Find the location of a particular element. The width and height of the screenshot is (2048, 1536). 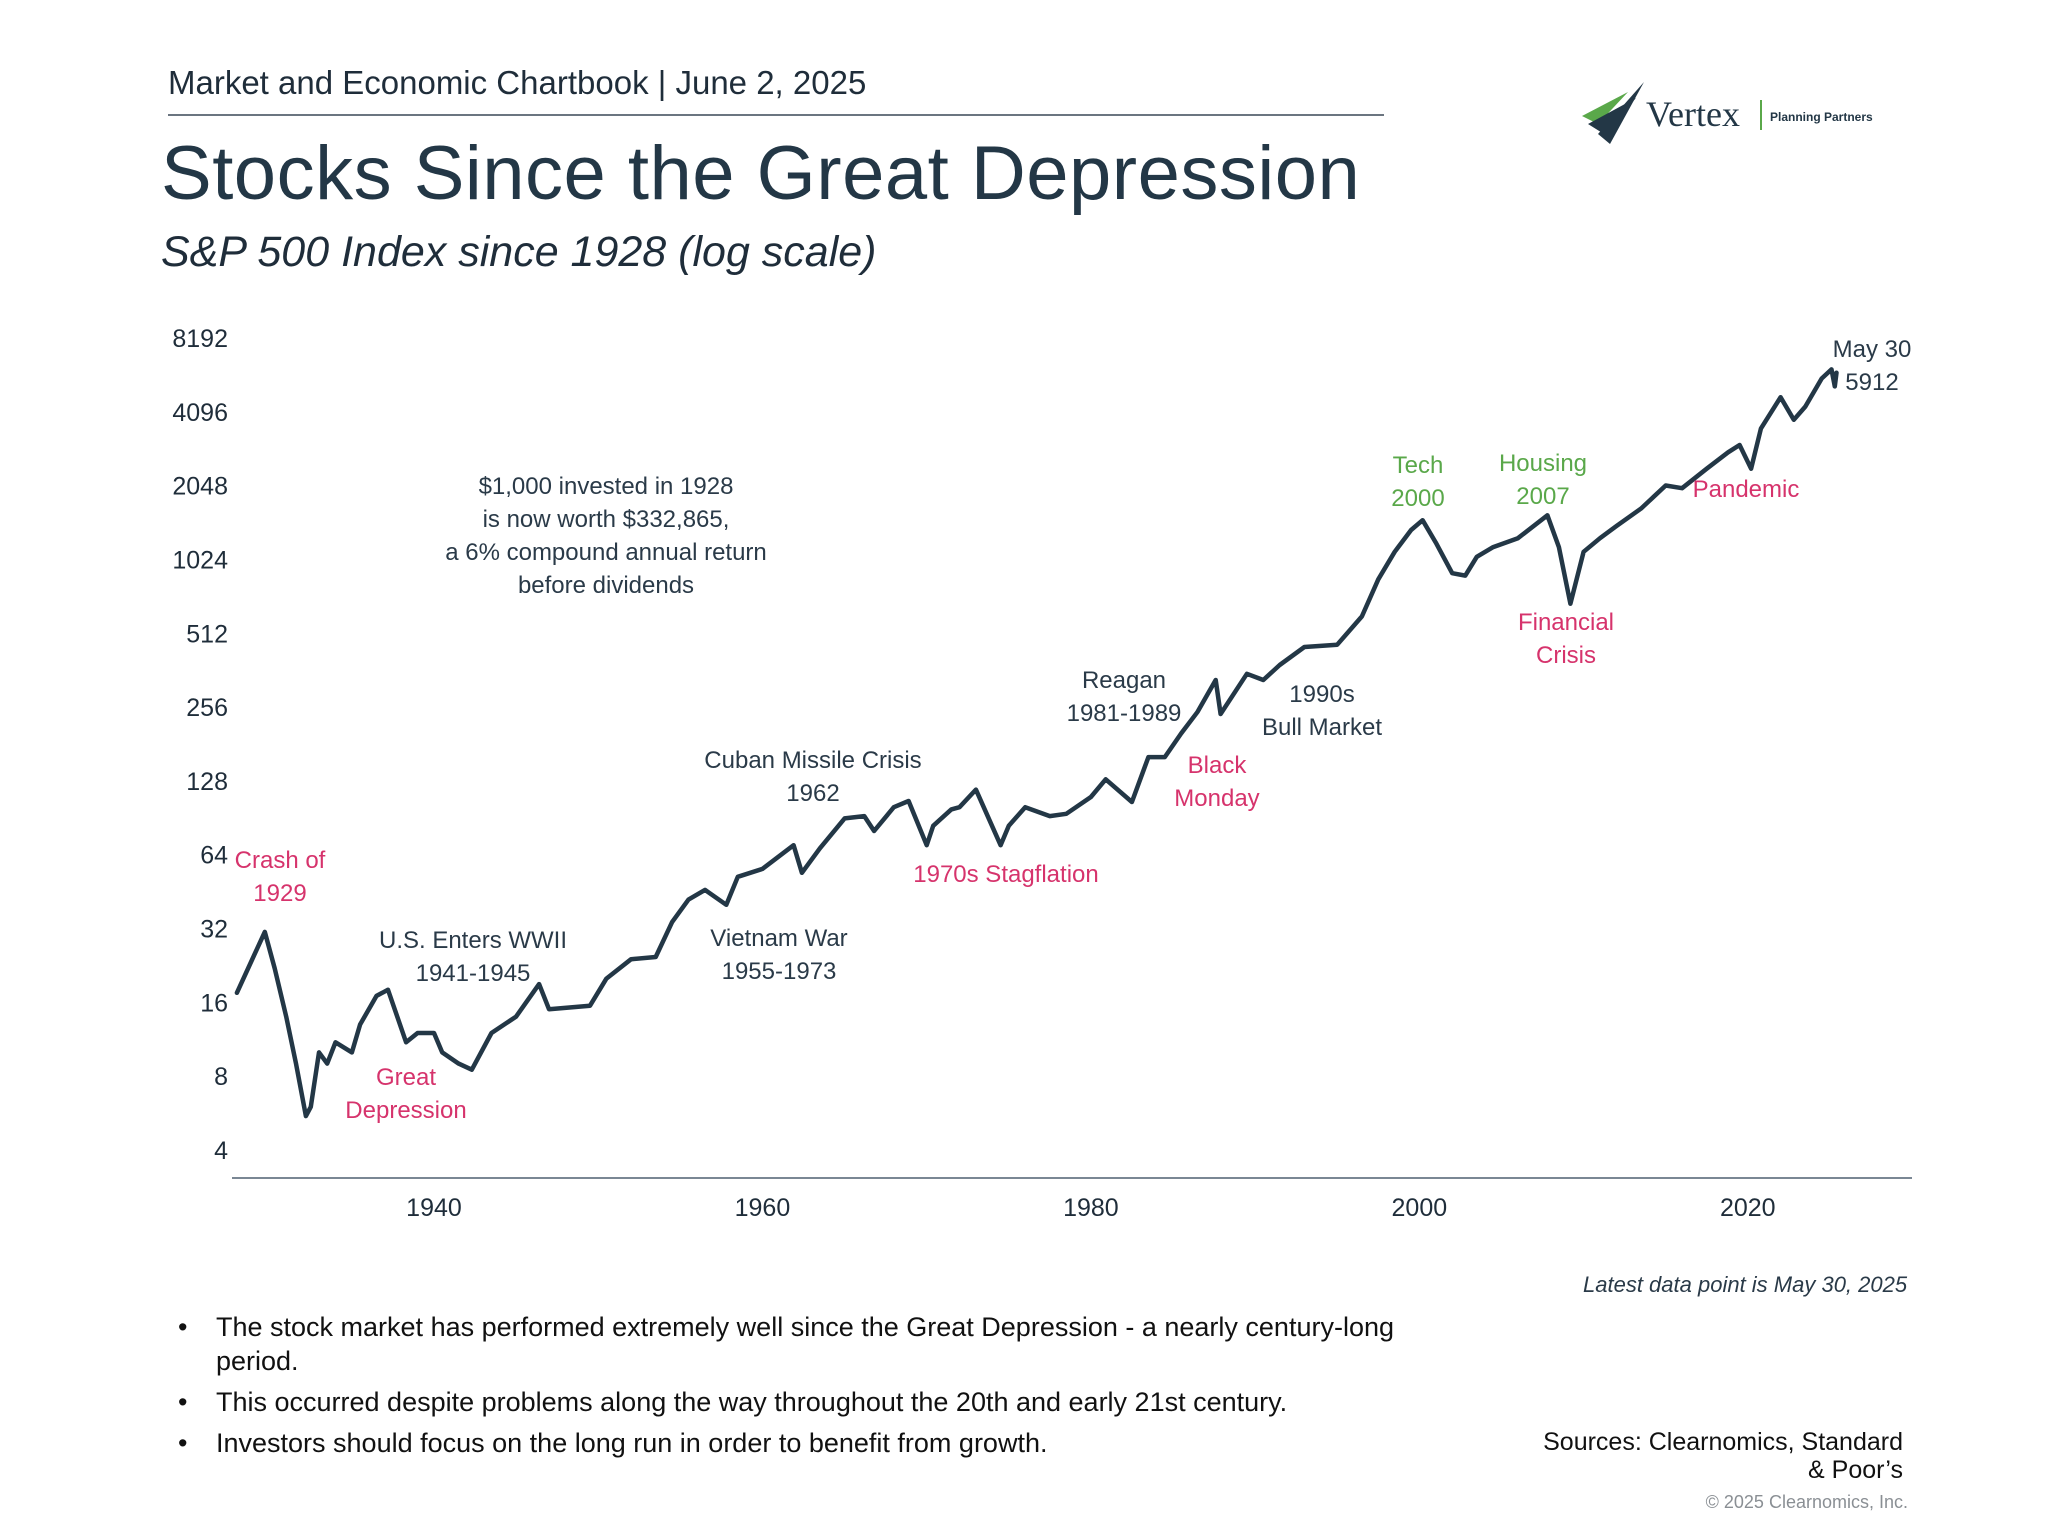

annotation-line: Pandemic is located at coordinates (1746, 489).